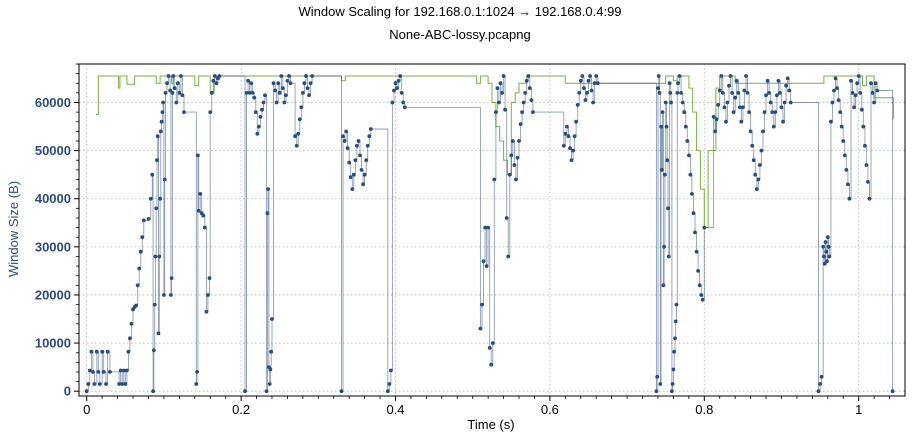  Describe the element at coordinates (53, 294) in the screenshot. I see `y-tick-label: 20000` at that location.